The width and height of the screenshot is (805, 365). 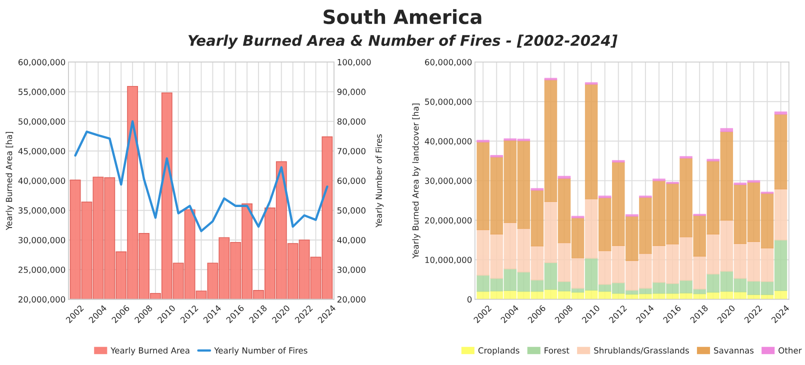 What do you see at coordinates (403, 41) in the screenshot?
I see `text: Yearly Burned Area & Number of Fires - [2002-2024]` at bounding box center [403, 41].